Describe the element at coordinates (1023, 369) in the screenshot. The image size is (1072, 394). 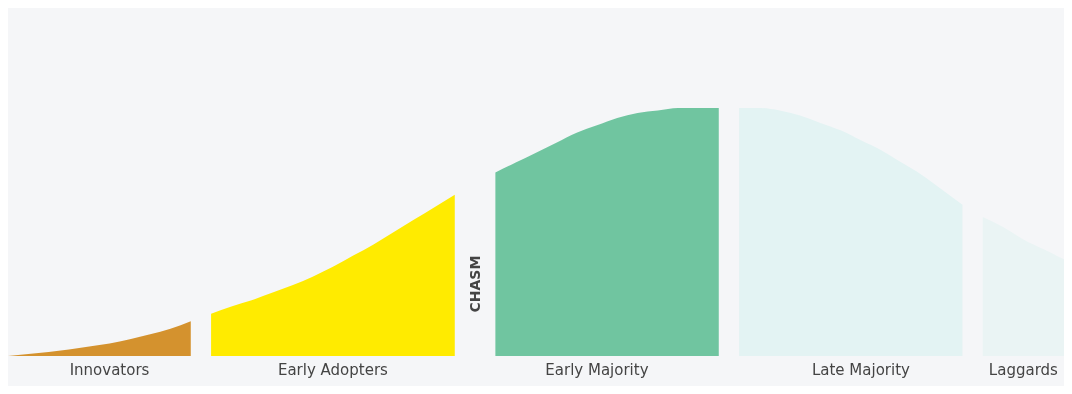
I see `x-tick-label: Laggards` at that location.